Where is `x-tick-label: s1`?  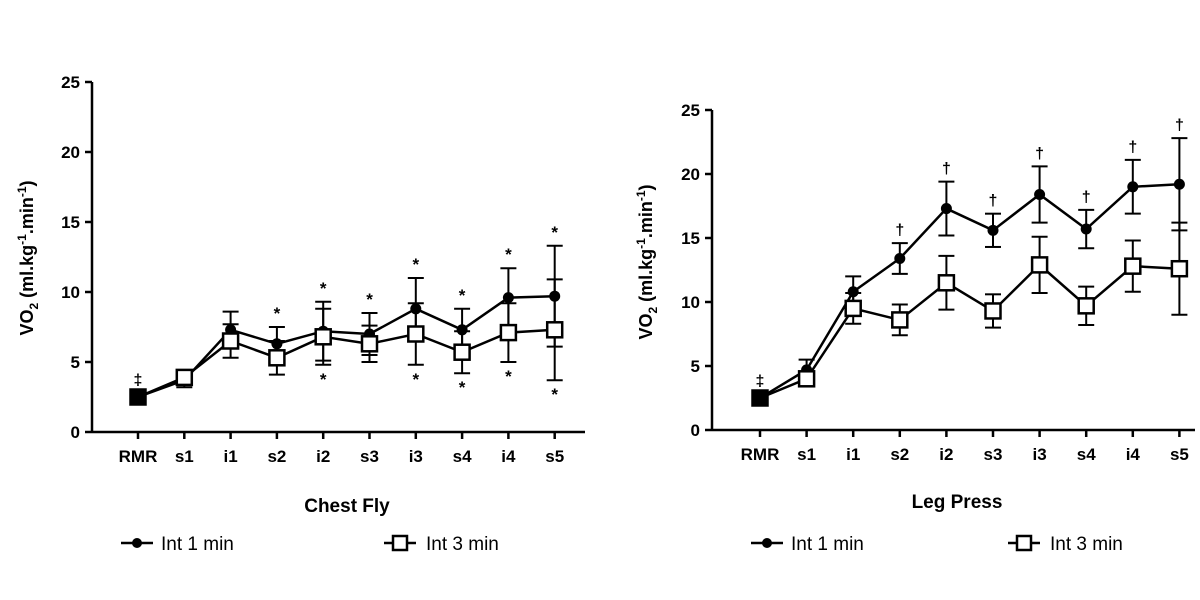
x-tick-label: s1 is located at coordinates (806, 454).